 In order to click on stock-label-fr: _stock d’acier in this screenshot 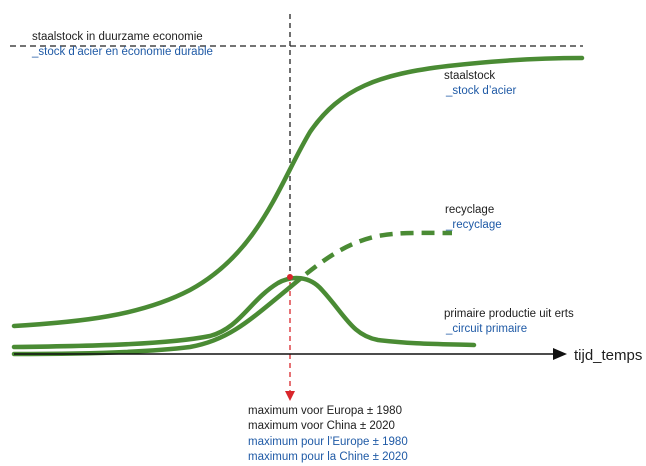, I will do `click(480, 91)`.